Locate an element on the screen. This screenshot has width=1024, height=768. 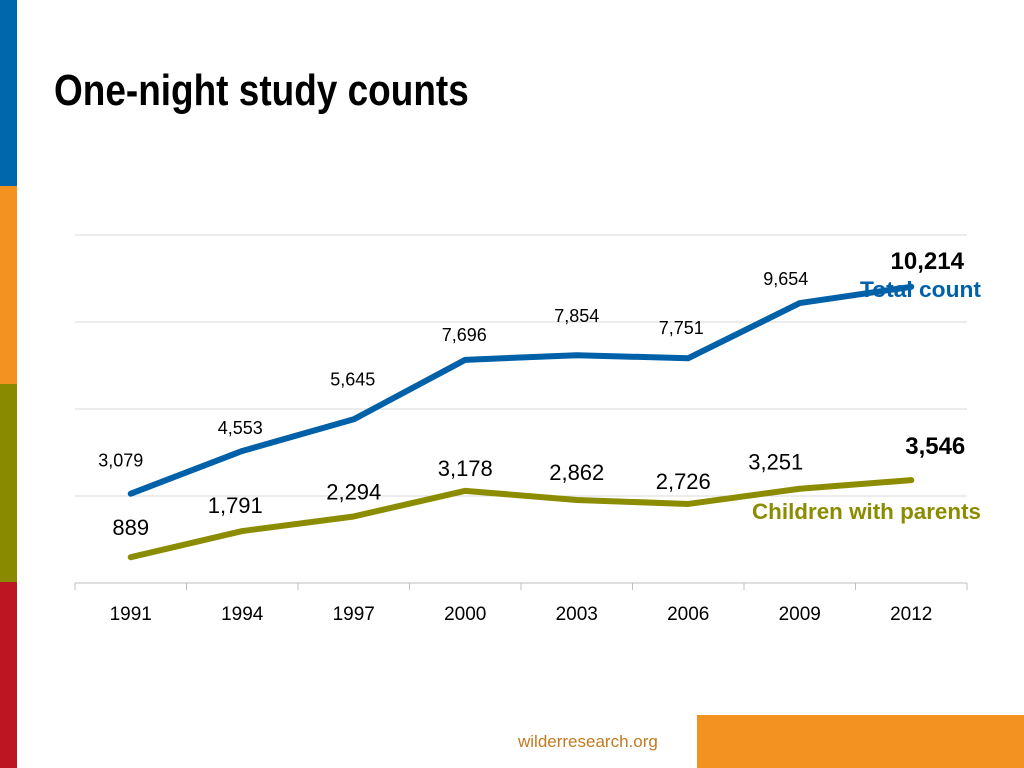
footer-orange-bar is located at coordinates (860, 741).